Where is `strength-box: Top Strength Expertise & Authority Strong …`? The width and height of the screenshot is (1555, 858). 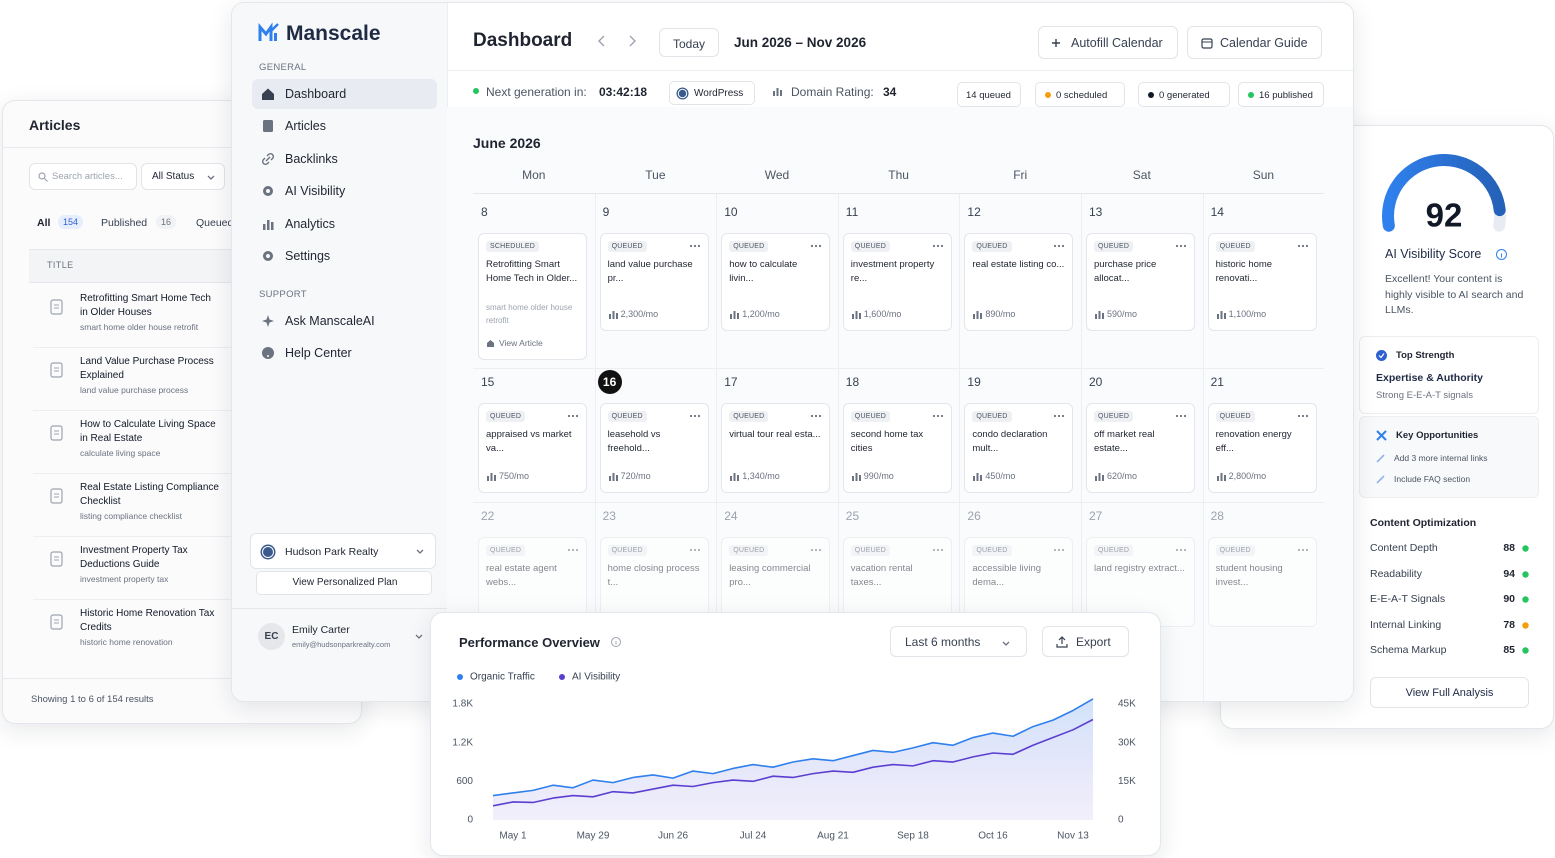
strength-box: Top Strength Expertise & Authority Strong … is located at coordinates (1449, 375).